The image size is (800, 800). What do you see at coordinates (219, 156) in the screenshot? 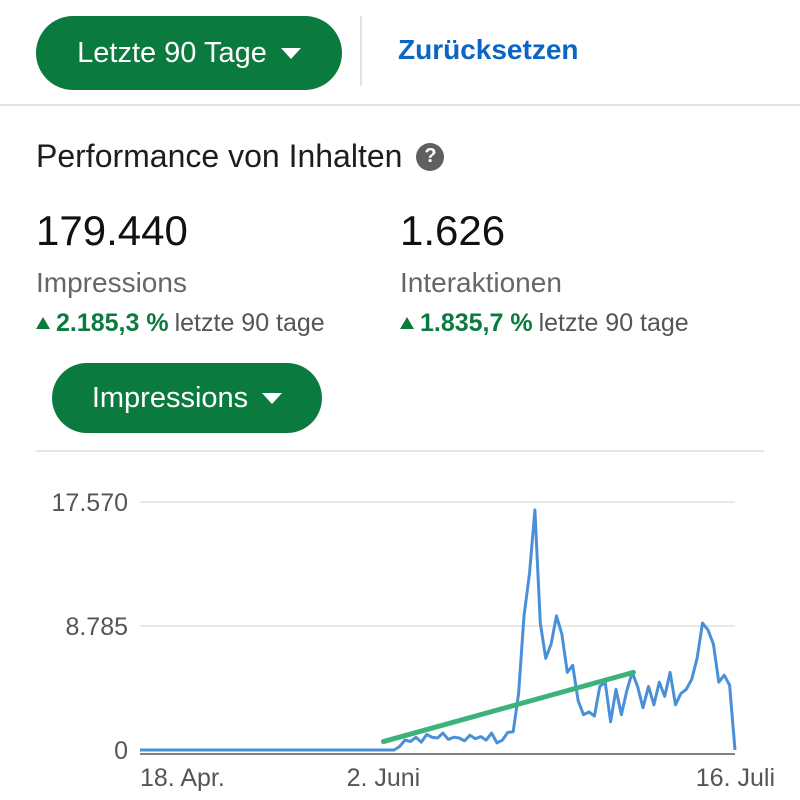
I see `section-title: Performance von Inhalten` at bounding box center [219, 156].